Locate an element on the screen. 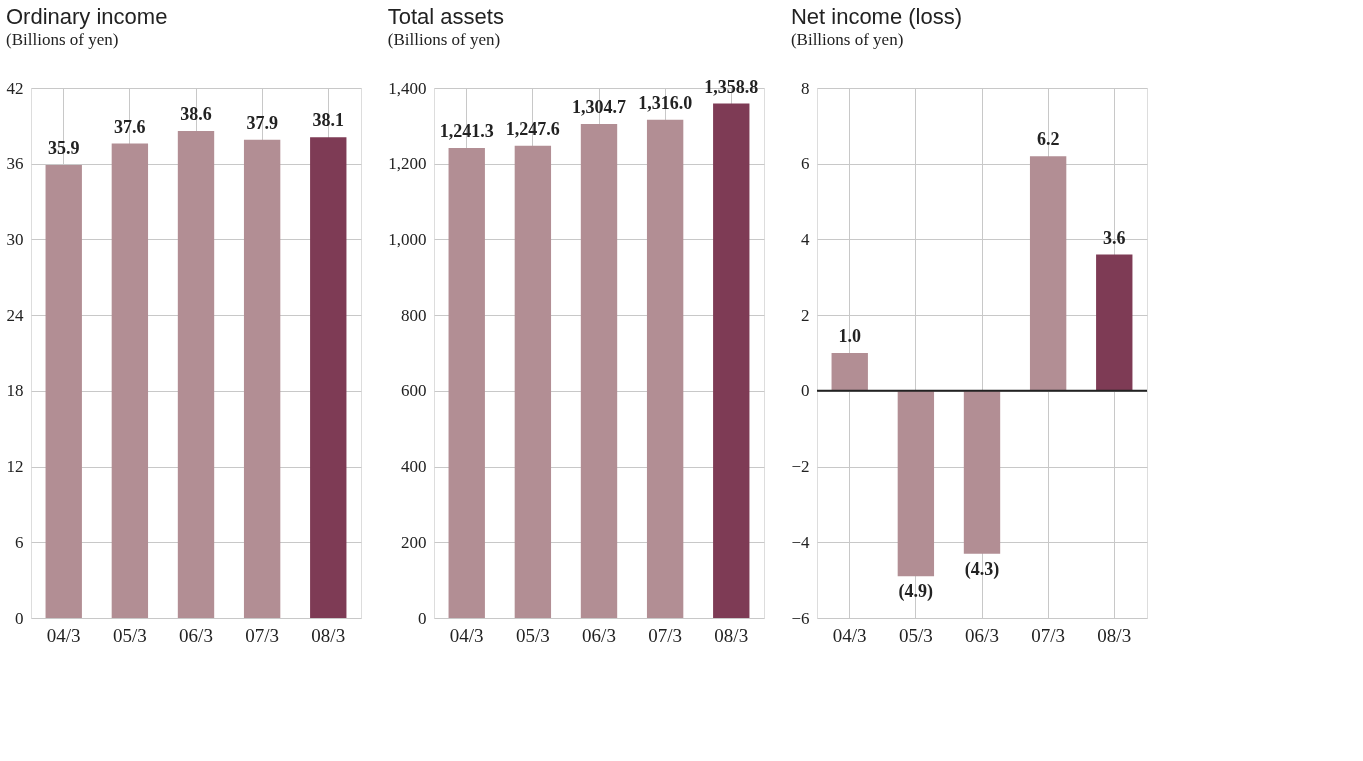 The height and width of the screenshot is (761, 1363). chart-title: Ordinary income is located at coordinates (87, 16).